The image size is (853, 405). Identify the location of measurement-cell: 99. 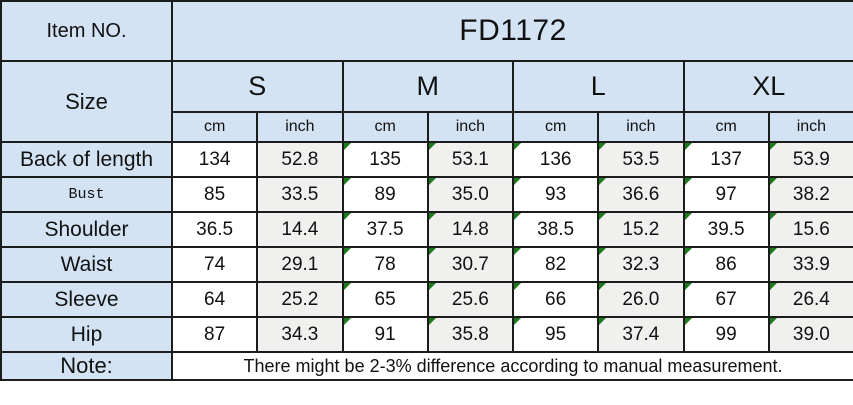
(726, 334).